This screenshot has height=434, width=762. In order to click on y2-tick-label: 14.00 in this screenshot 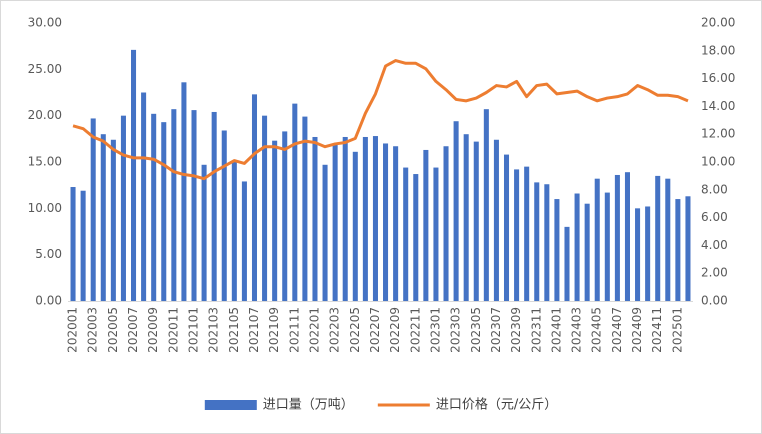, I will do `click(718, 106)`.